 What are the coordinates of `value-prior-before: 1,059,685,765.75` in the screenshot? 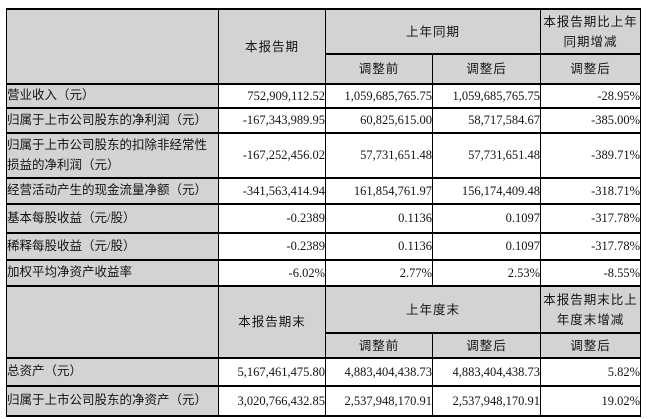 It's located at (379, 96).